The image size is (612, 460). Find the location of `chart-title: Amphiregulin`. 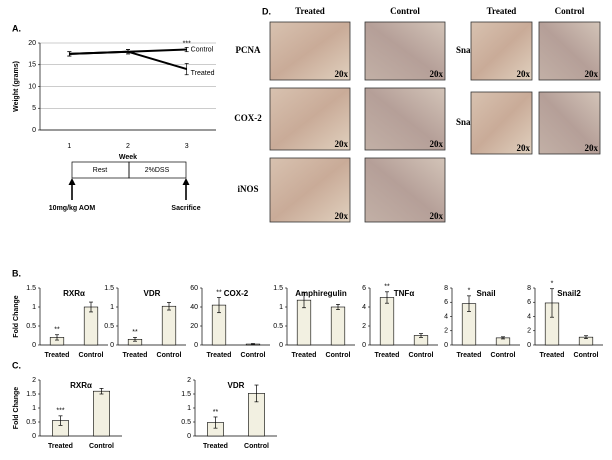

chart-title: Amphiregulin is located at coordinates (321, 293).